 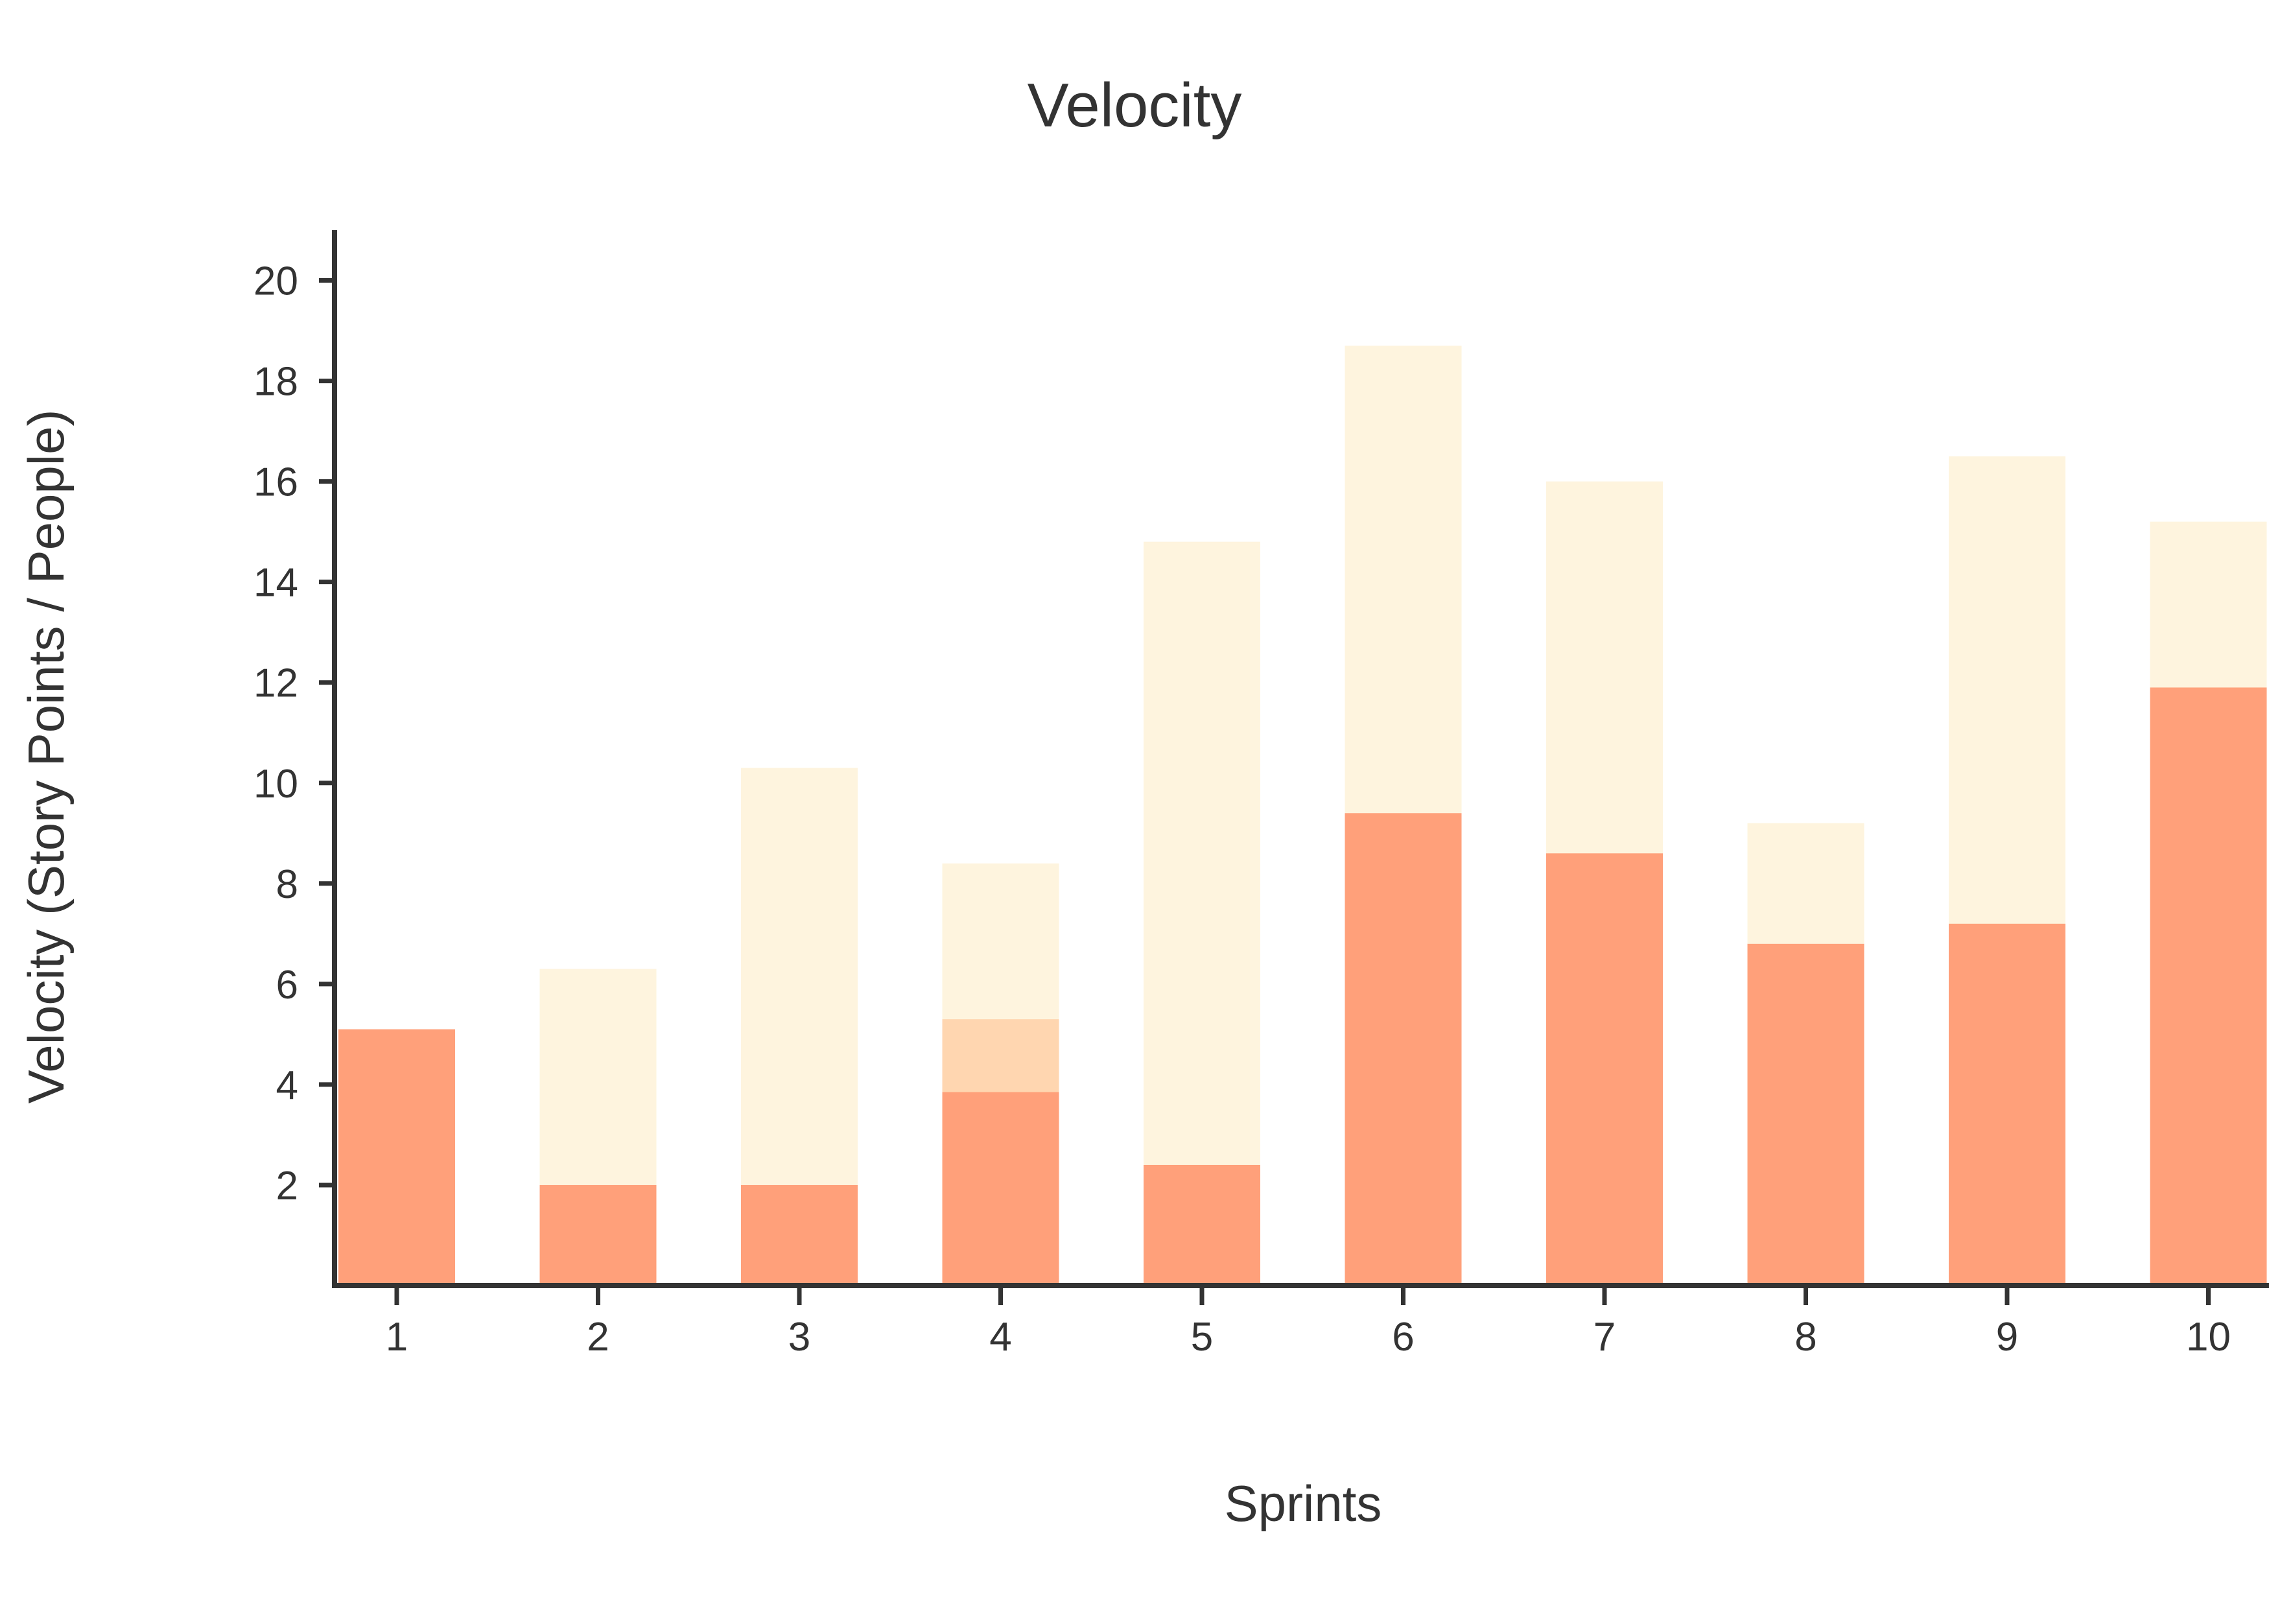 What do you see at coordinates (397, 1337) in the screenshot?
I see `x-tick-label-1: 1` at bounding box center [397, 1337].